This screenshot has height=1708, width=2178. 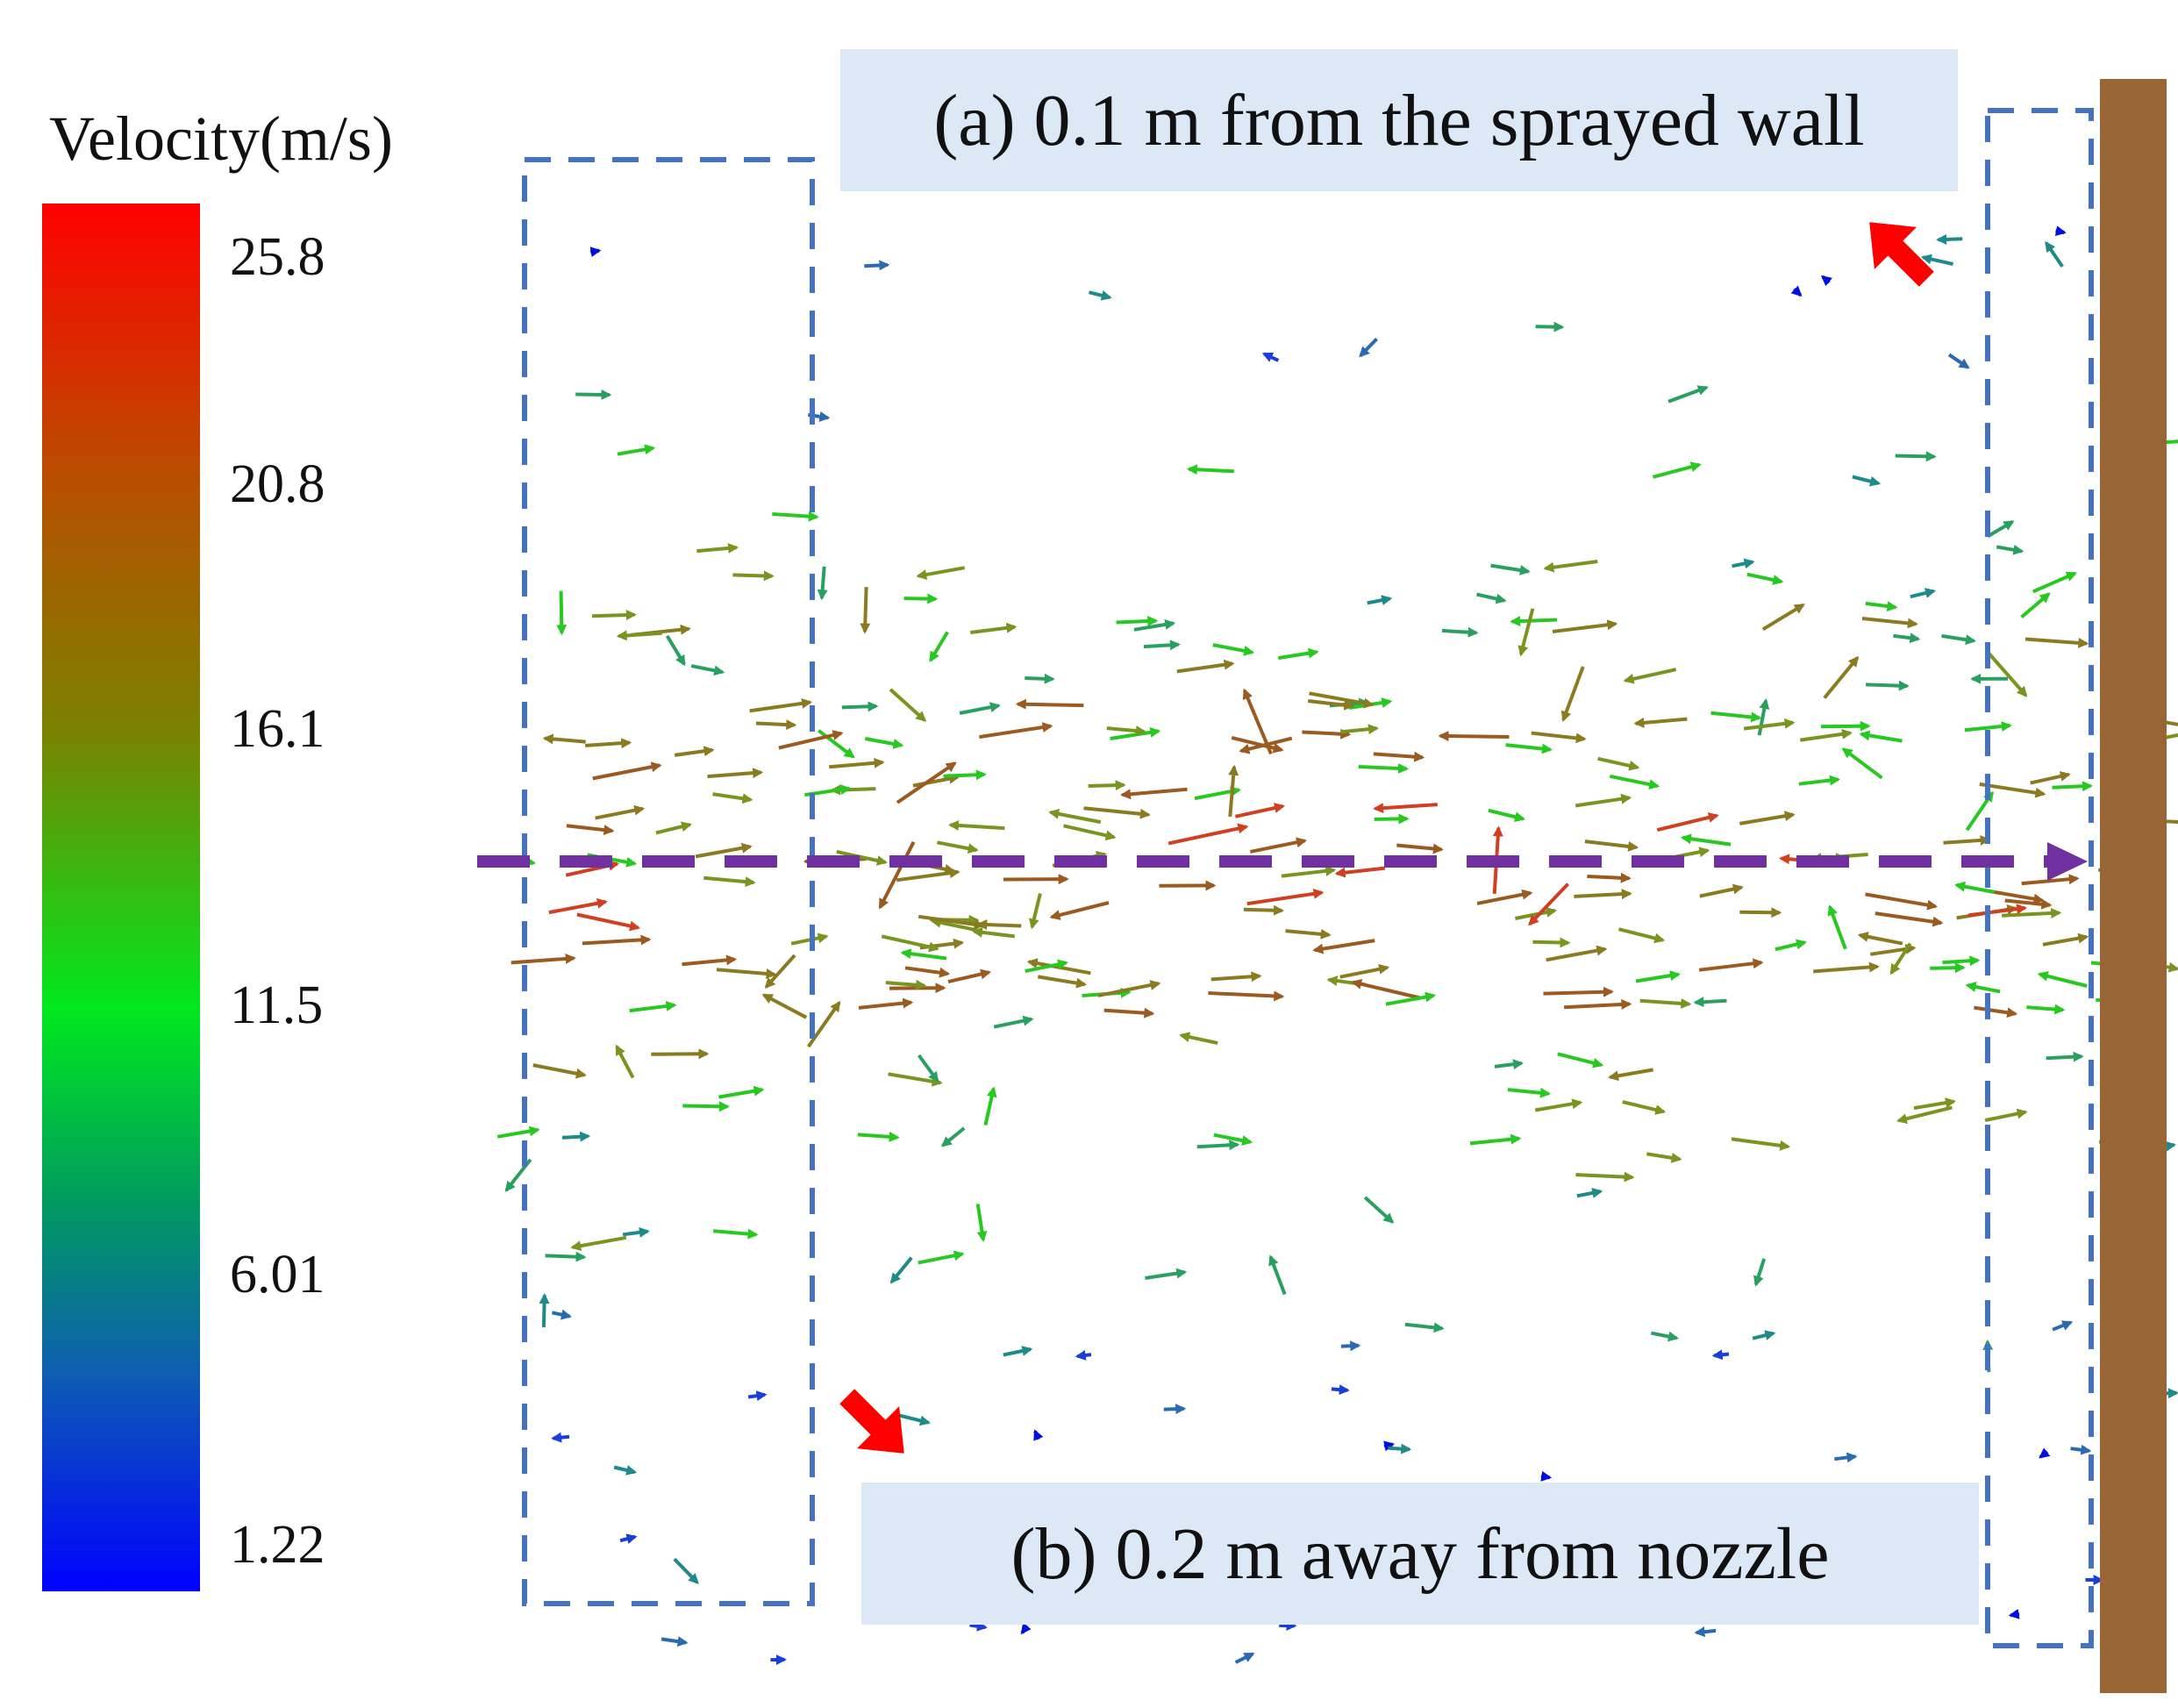 I want to click on colorbar-tick-1: 25.8, so click(x=277, y=257).